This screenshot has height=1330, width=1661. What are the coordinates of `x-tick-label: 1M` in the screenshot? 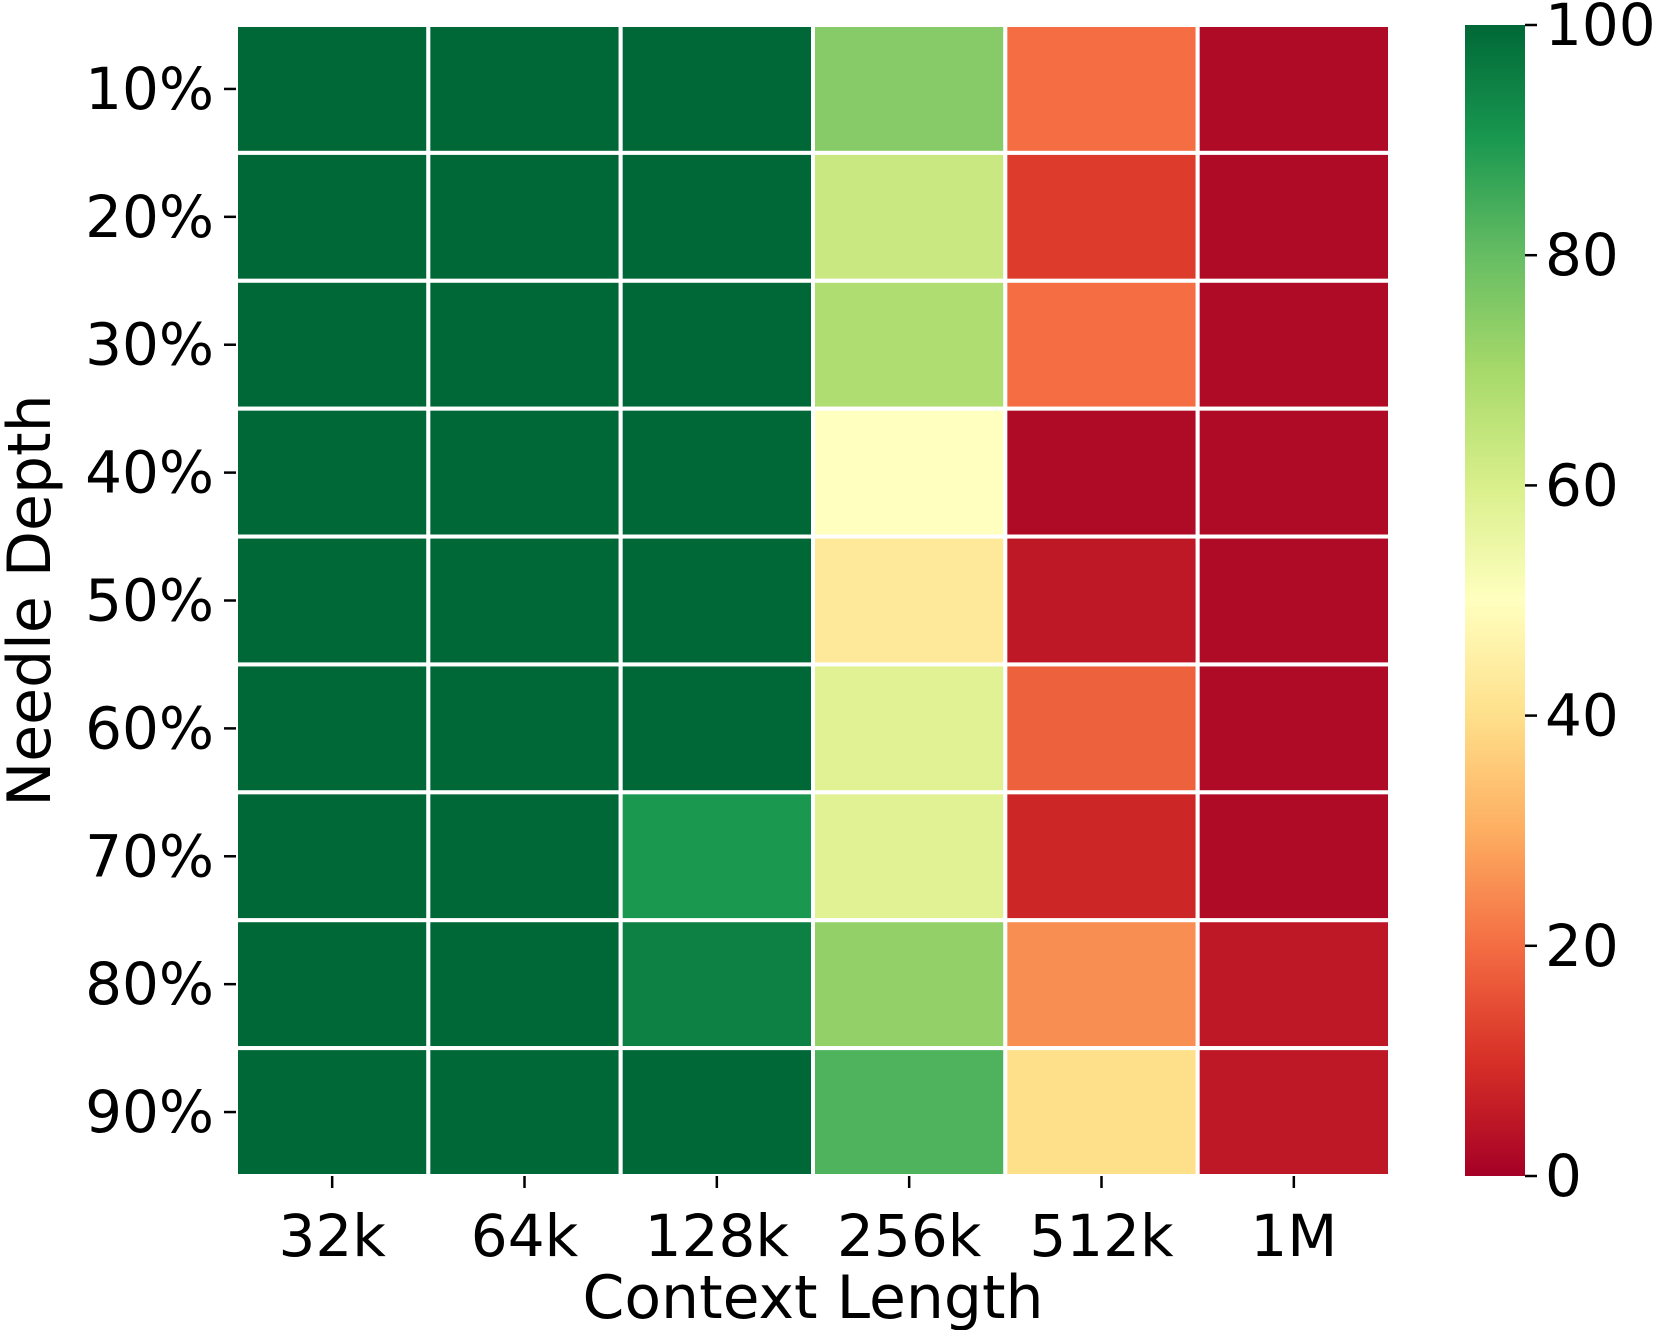 It's located at (1293, 1236).